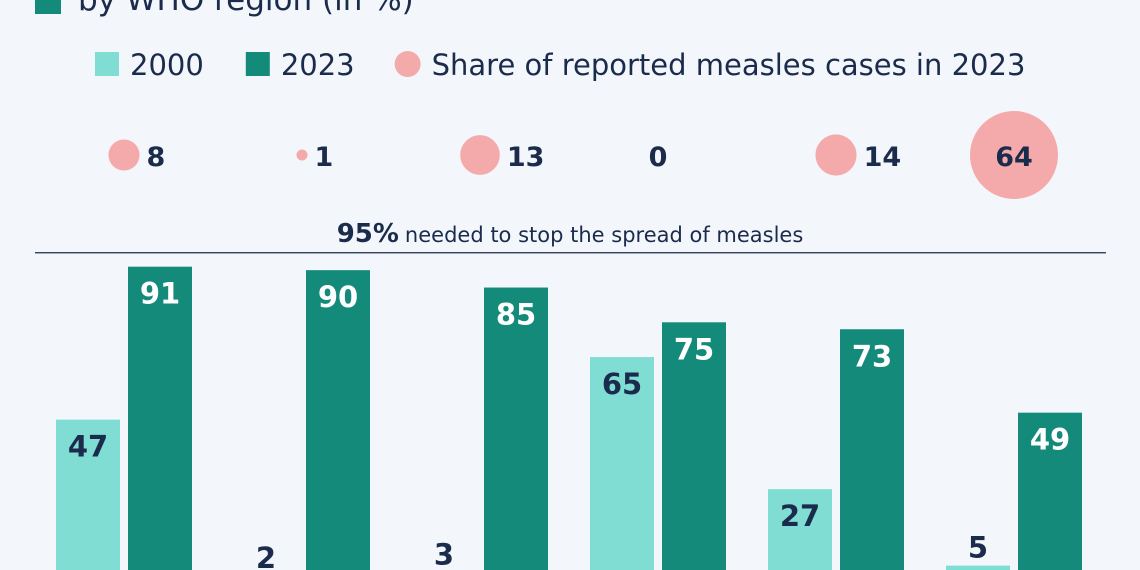  Describe the element at coordinates (368, 234) in the screenshot. I see `reference-value: 95%` at that location.